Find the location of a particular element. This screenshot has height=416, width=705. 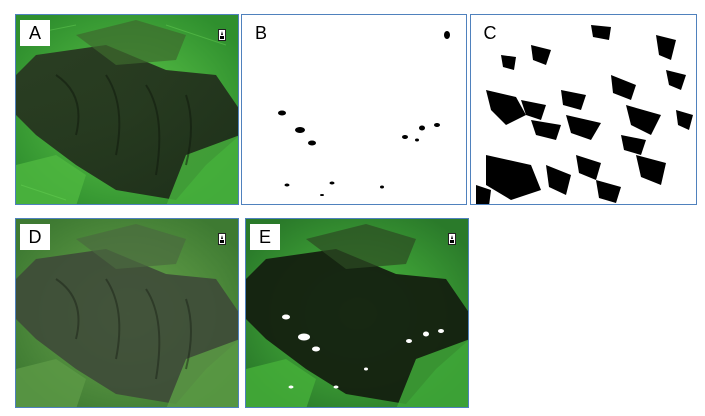

panel-c: C is located at coordinates (583, 109).